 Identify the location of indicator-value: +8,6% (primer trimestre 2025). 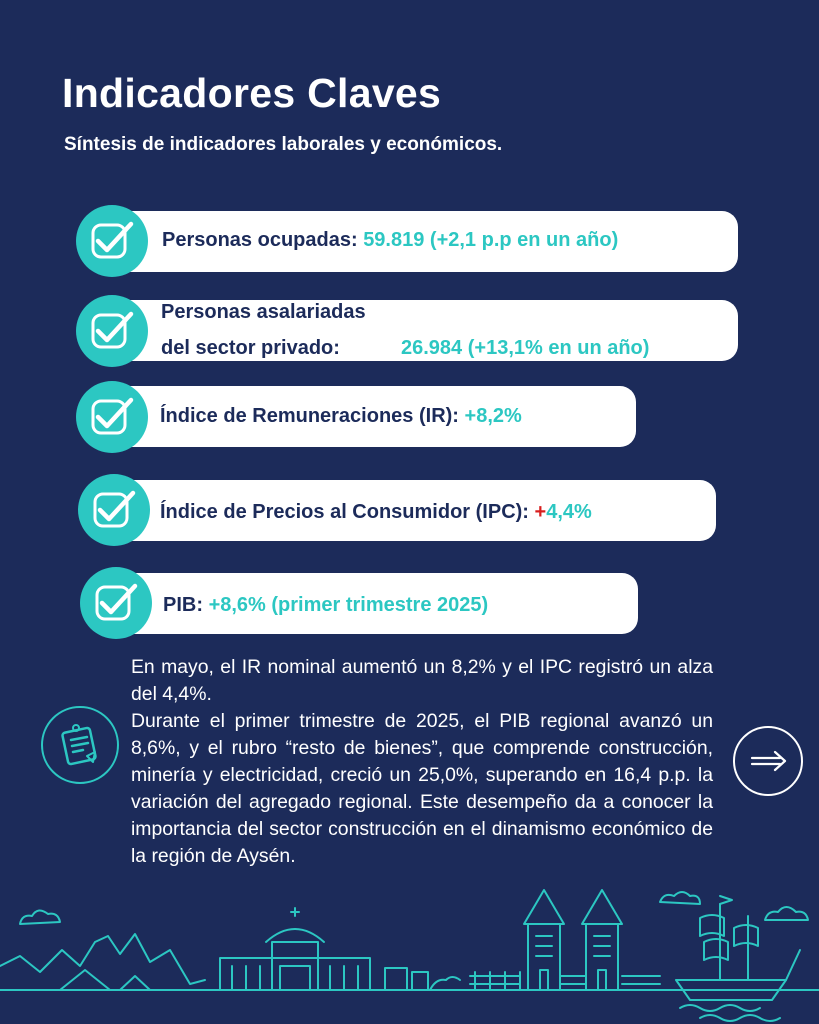
(348, 605).